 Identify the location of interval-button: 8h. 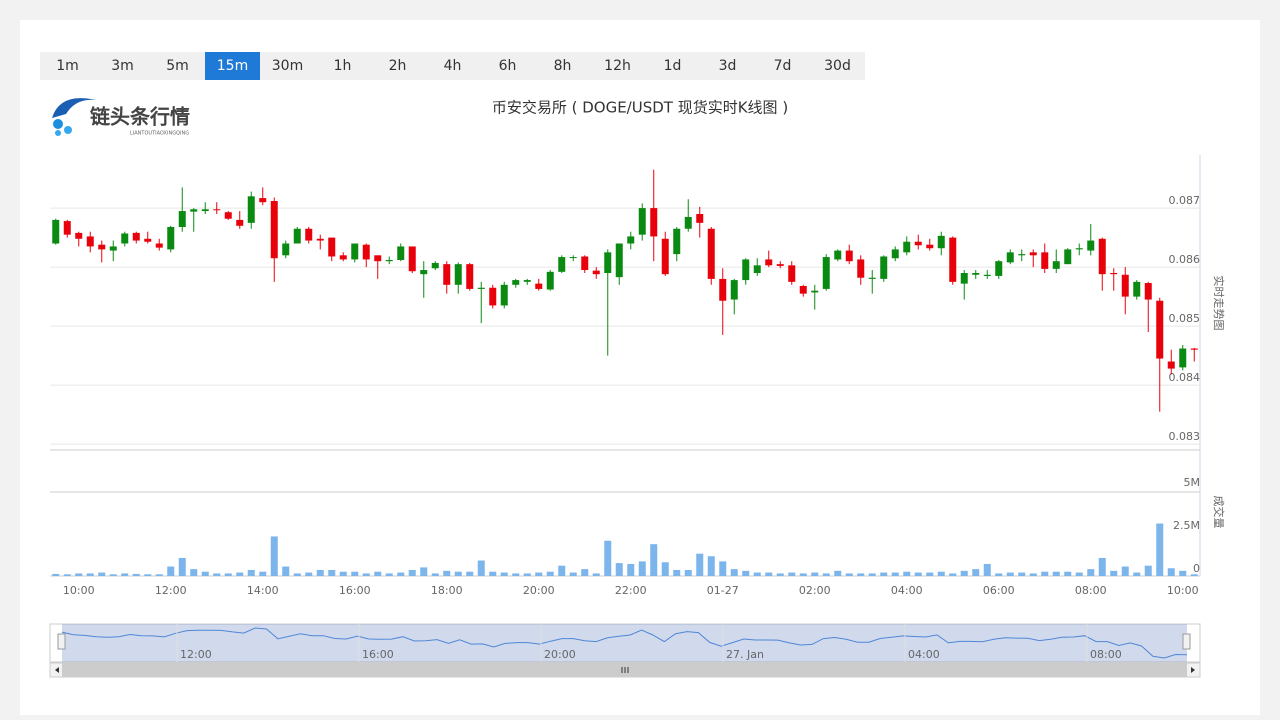
(562, 66).